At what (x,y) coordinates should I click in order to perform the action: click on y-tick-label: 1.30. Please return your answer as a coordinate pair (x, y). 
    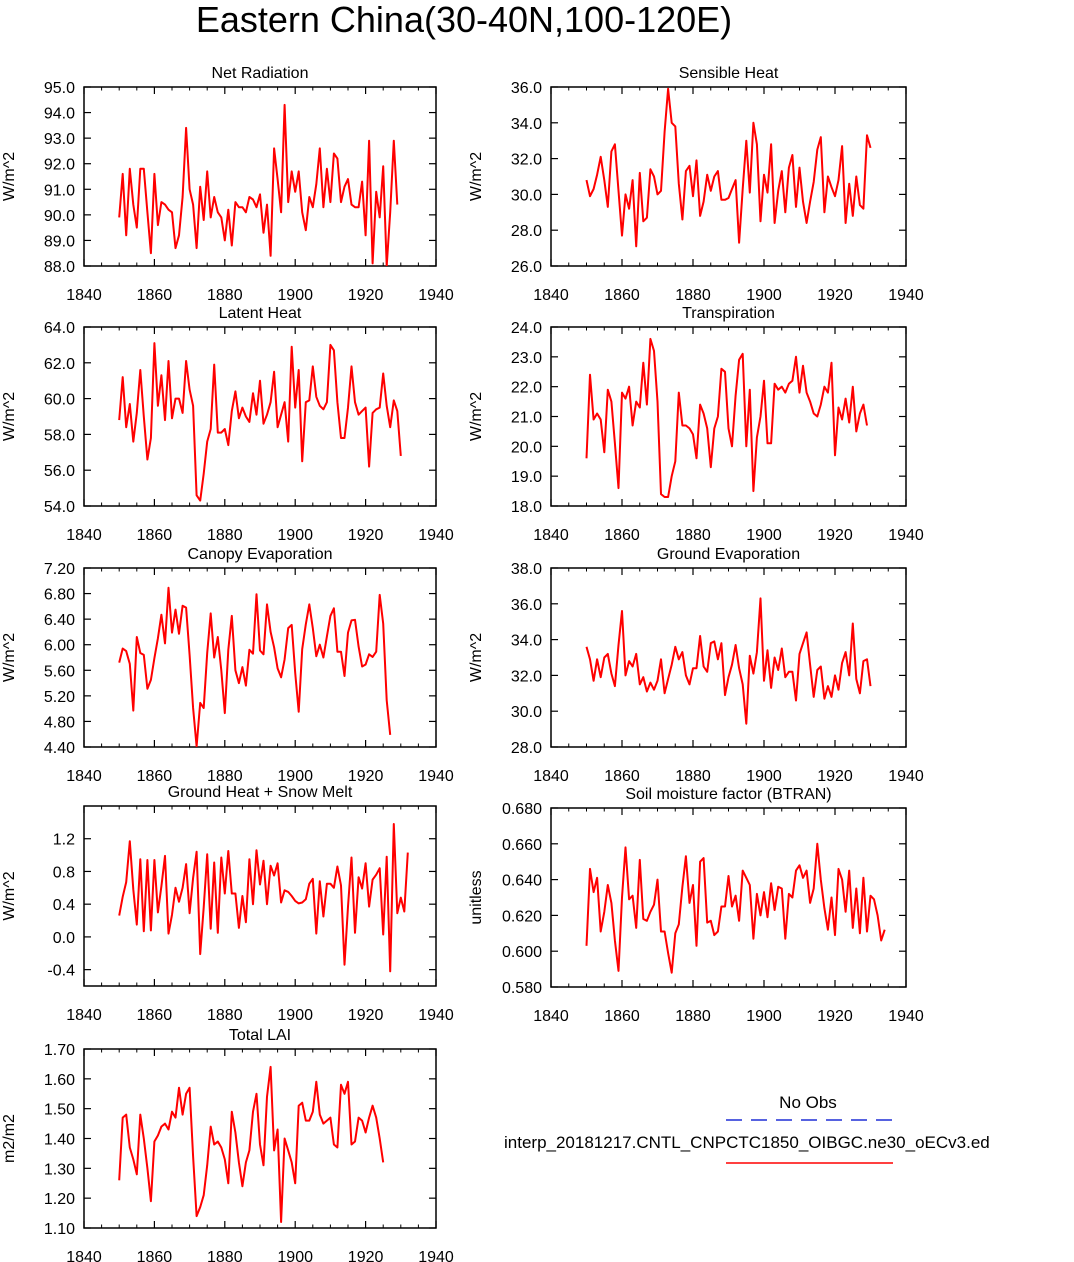
    Looking at the image, I should click on (59, 1169).